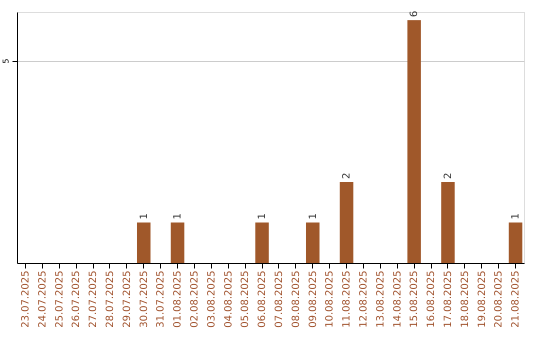 This screenshot has height=340, width=540. What do you see at coordinates (144, 299) in the screenshot?
I see `x-tick-label: 30.07.2025` at bounding box center [144, 299].